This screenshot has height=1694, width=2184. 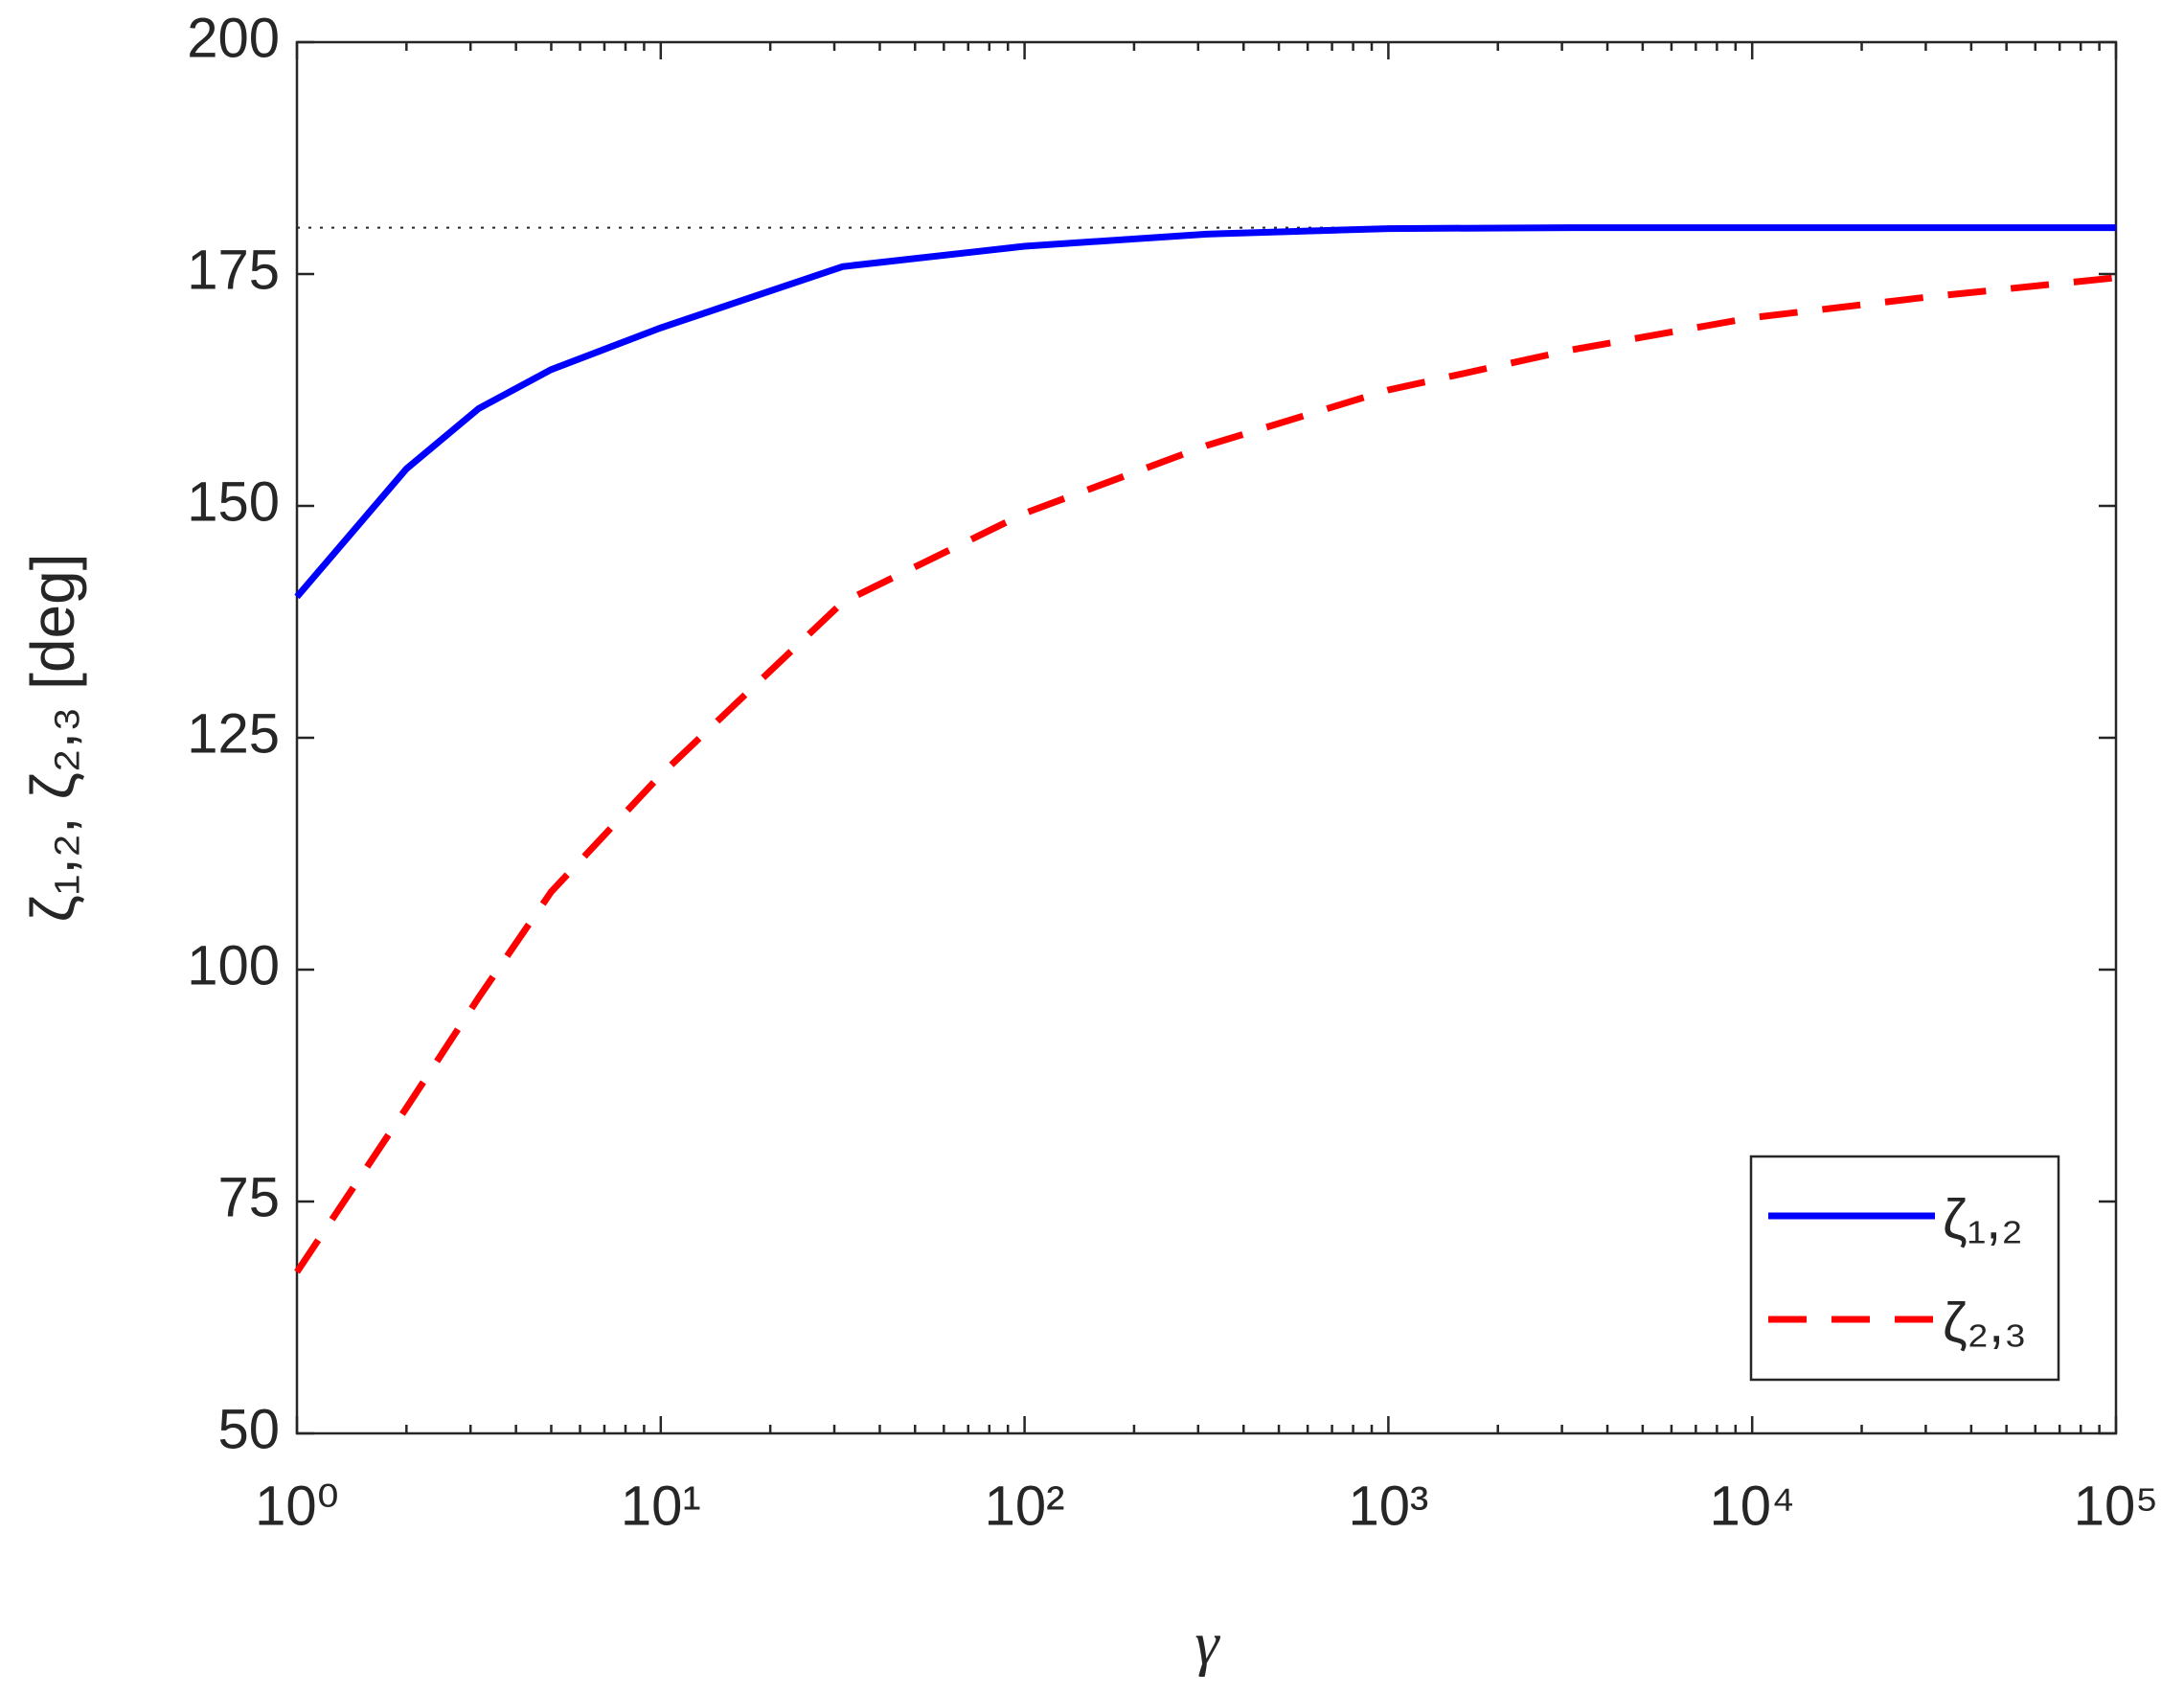 What do you see at coordinates (1904, 1268) in the screenshot?
I see `legend-box` at bounding box center [1904, 1268].